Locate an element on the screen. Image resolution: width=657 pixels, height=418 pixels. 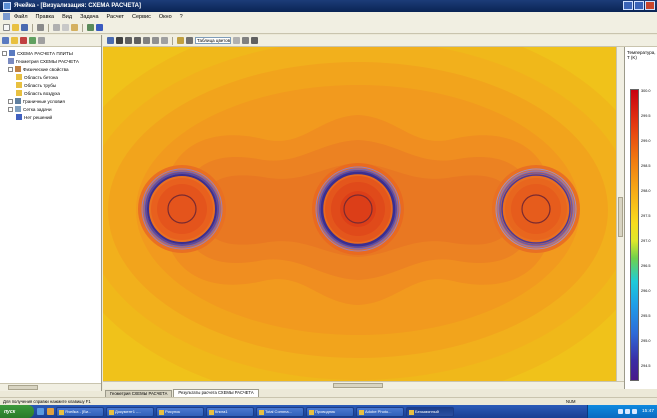
window-icon is located at coordinates (110, 40).